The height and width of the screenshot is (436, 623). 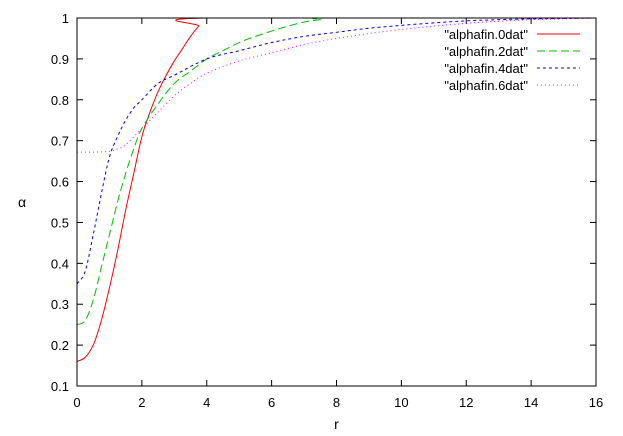 I want to click on y-tick-label: 0.3, so click(x=60, y=304).